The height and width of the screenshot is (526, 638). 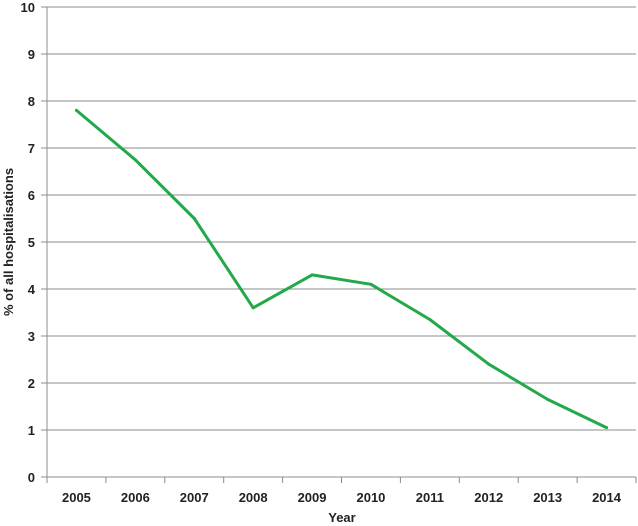 What do you see at coordinates (31, 383) in the screenshot?
I see `y-tick-label: 2` at bounding box center [31, 383].